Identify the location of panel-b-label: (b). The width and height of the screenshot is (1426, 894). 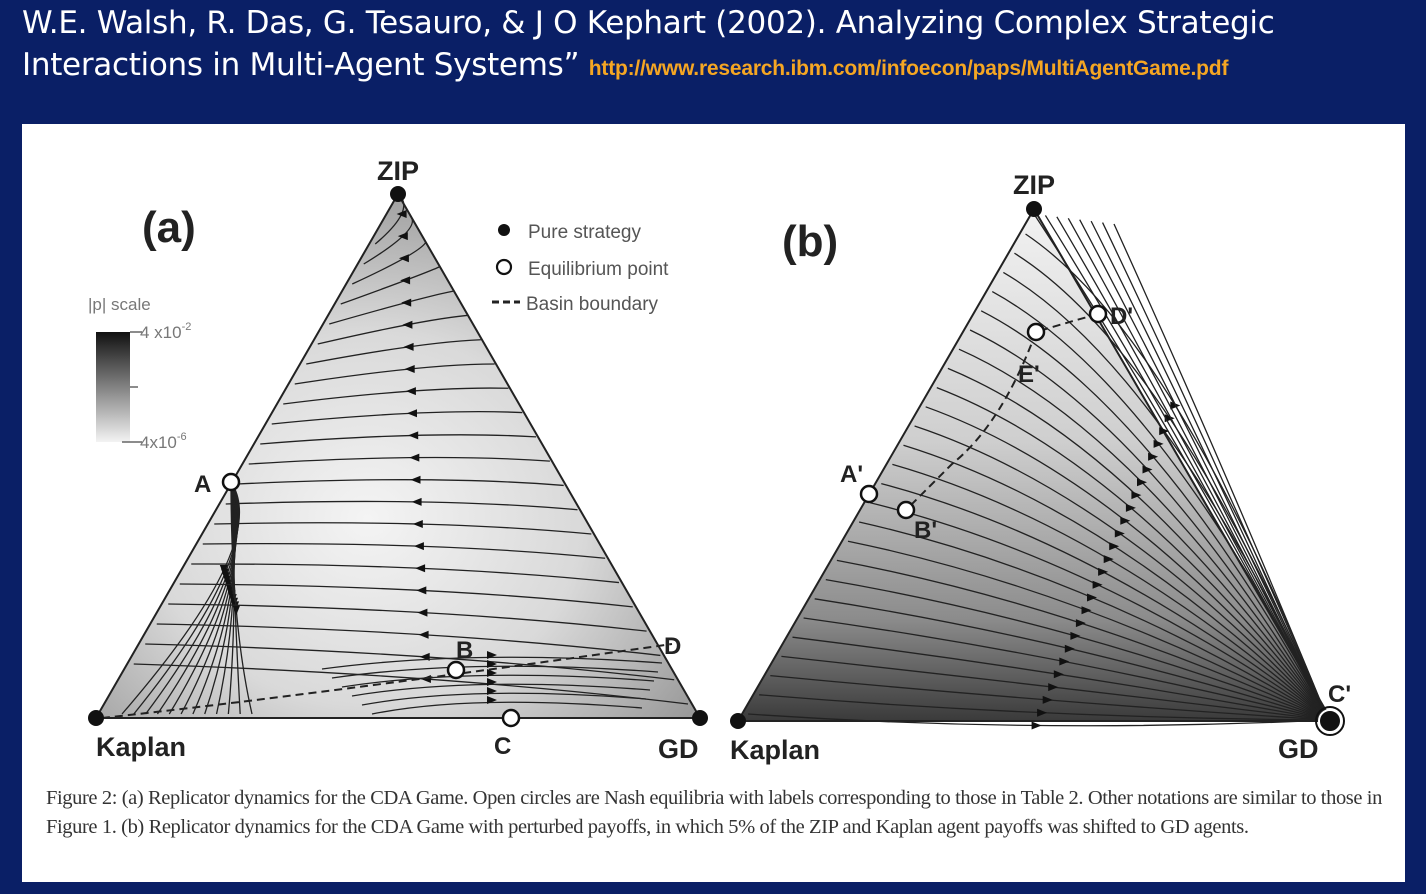
(810, 241).